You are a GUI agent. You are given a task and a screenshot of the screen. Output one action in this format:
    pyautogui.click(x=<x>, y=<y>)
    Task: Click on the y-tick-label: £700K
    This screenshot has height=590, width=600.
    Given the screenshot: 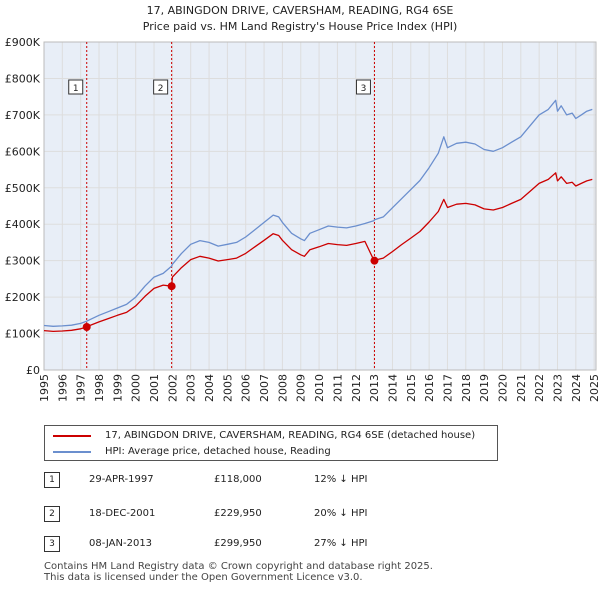 What is the action you would take?
    pyautogui.click(x=23, y=115)
    